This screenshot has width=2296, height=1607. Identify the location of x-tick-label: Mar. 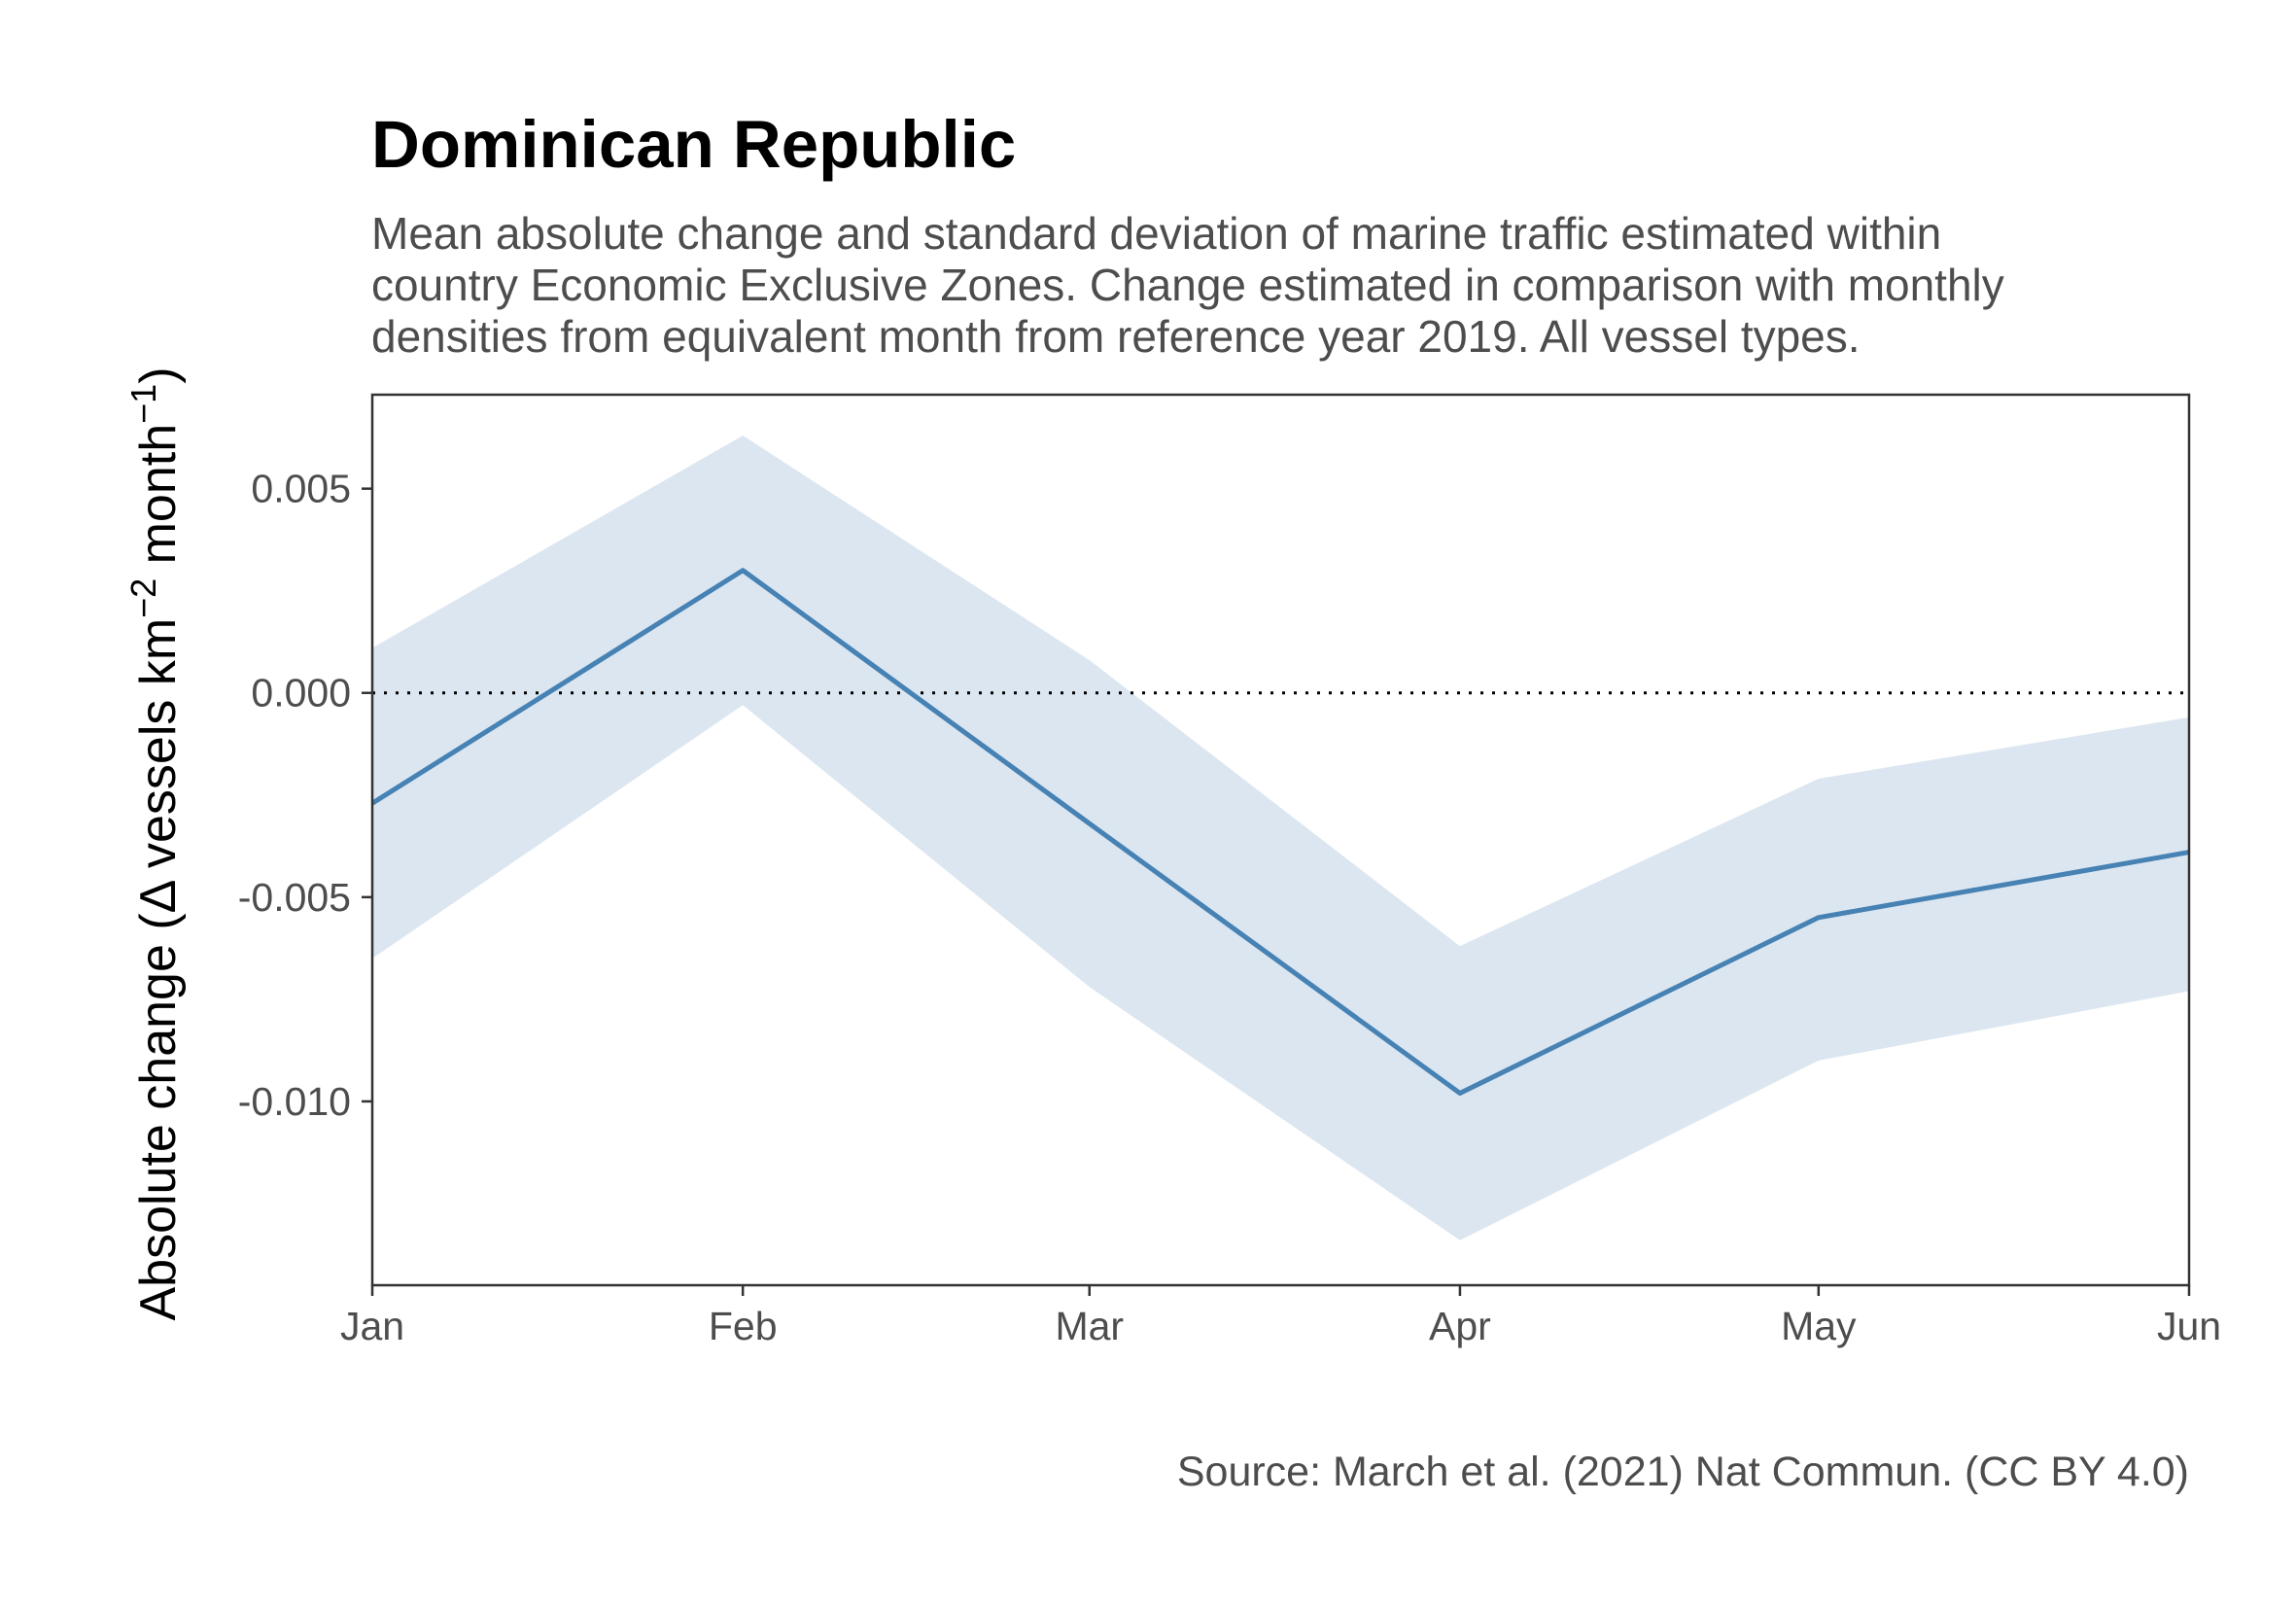
(1089, 1326).